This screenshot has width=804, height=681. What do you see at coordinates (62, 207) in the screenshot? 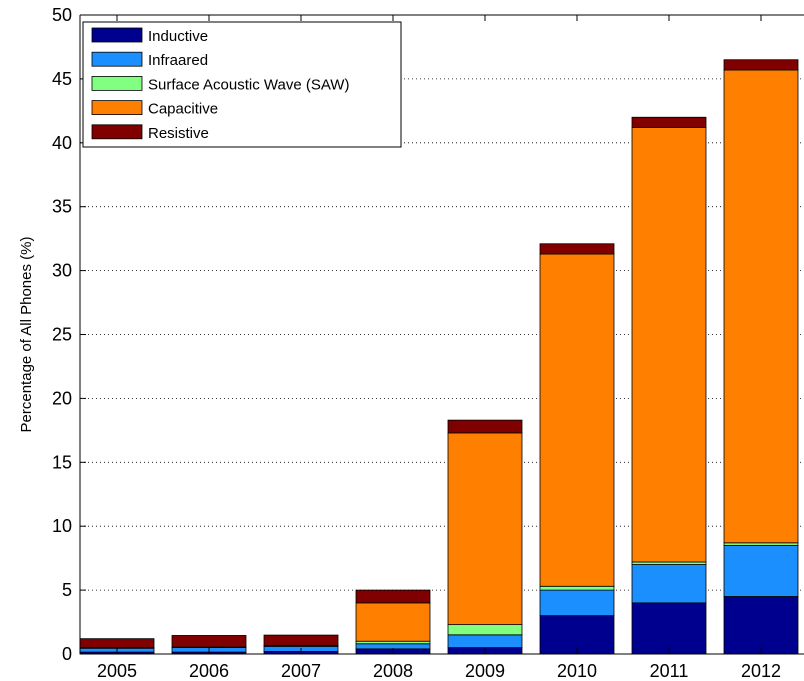
I see `y-tick-label: 35` at bounding box center [62, 207].